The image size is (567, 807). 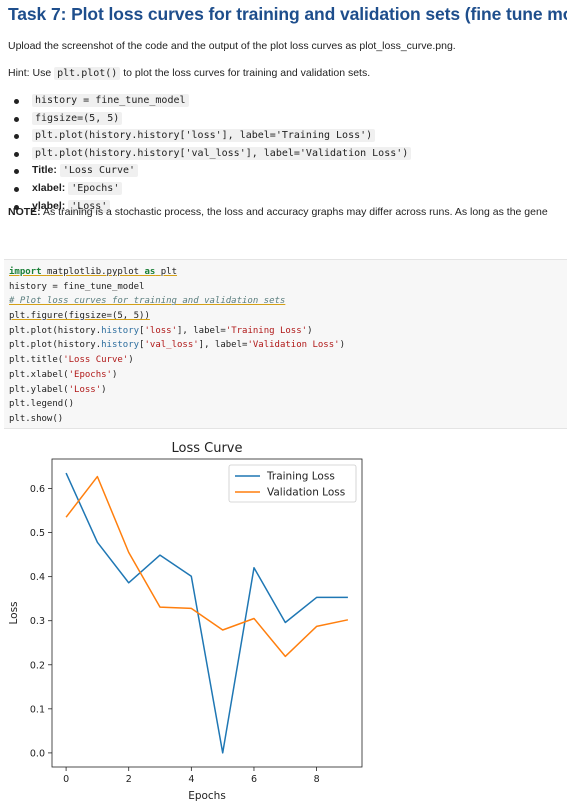 I want to click on code-string: 'Epochs', so click(x=90, y=375).